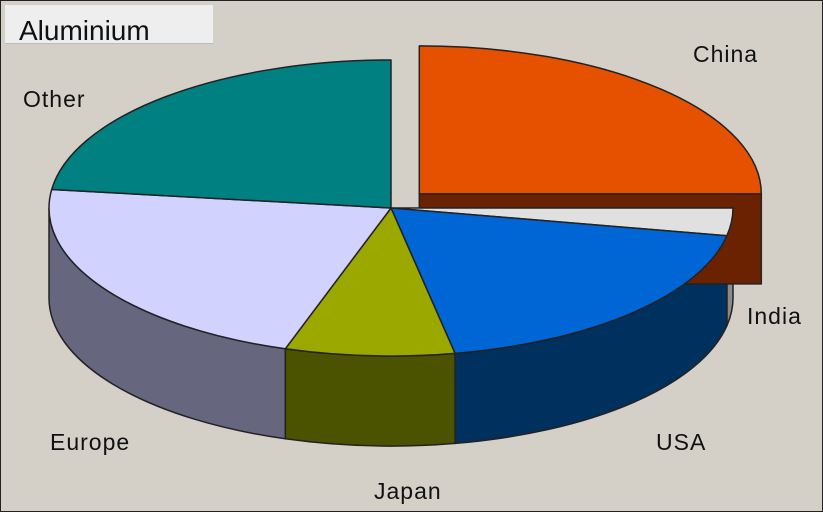  I want to click on slice-europe, so click(220, 269).